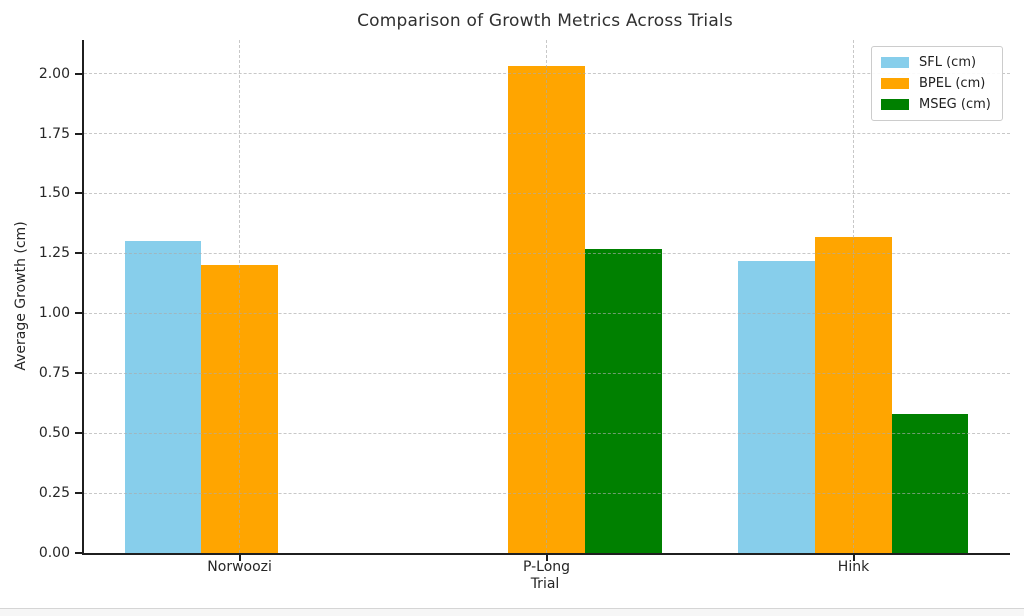 The width and height of the screenshot is (1024, 616). I want to click on legend-item-mseg-cm: MSEG (cm), so click(936, 104).